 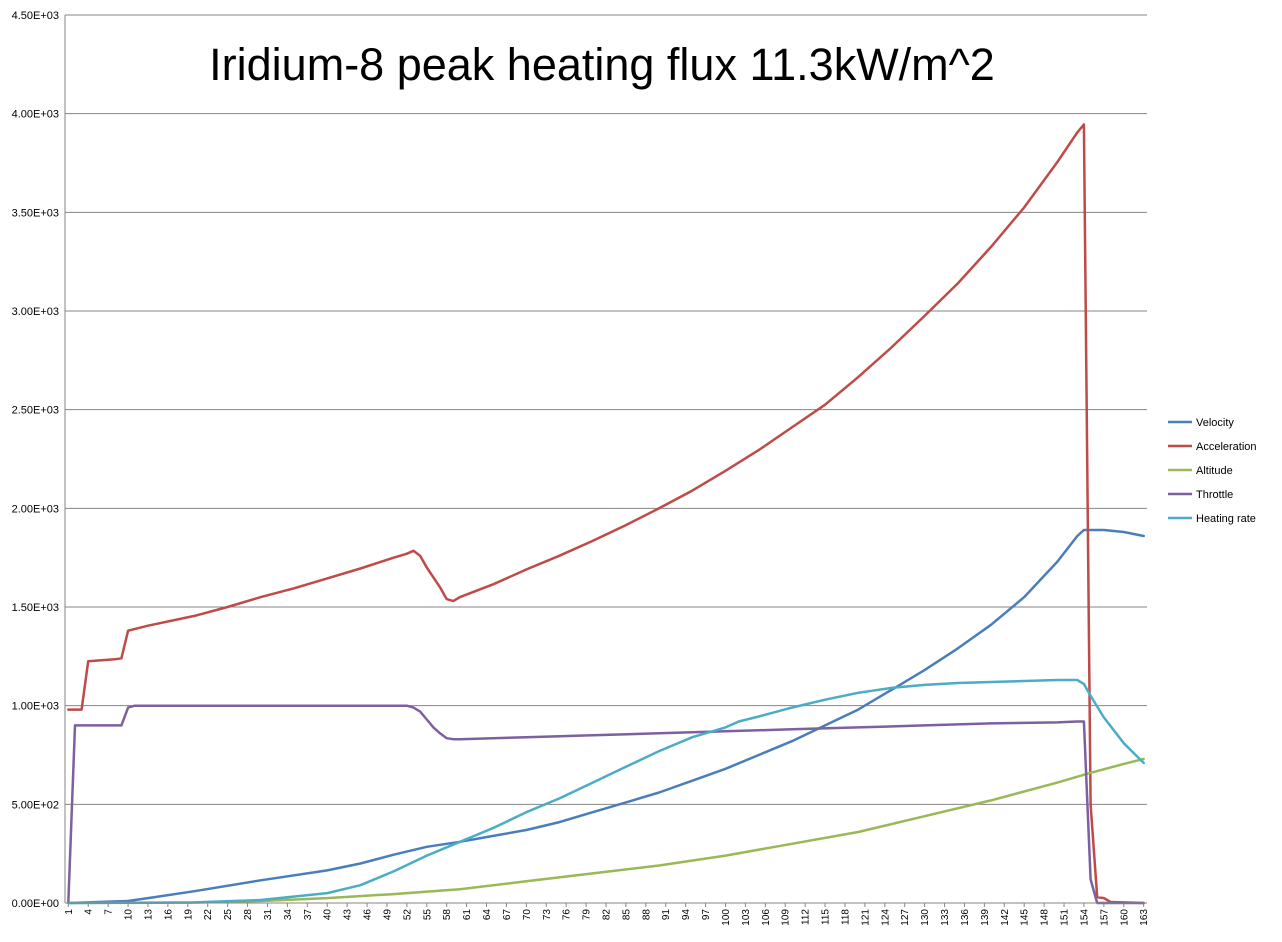 I want to click on x-tick-label-2: 7, so click(x=109, y=912).